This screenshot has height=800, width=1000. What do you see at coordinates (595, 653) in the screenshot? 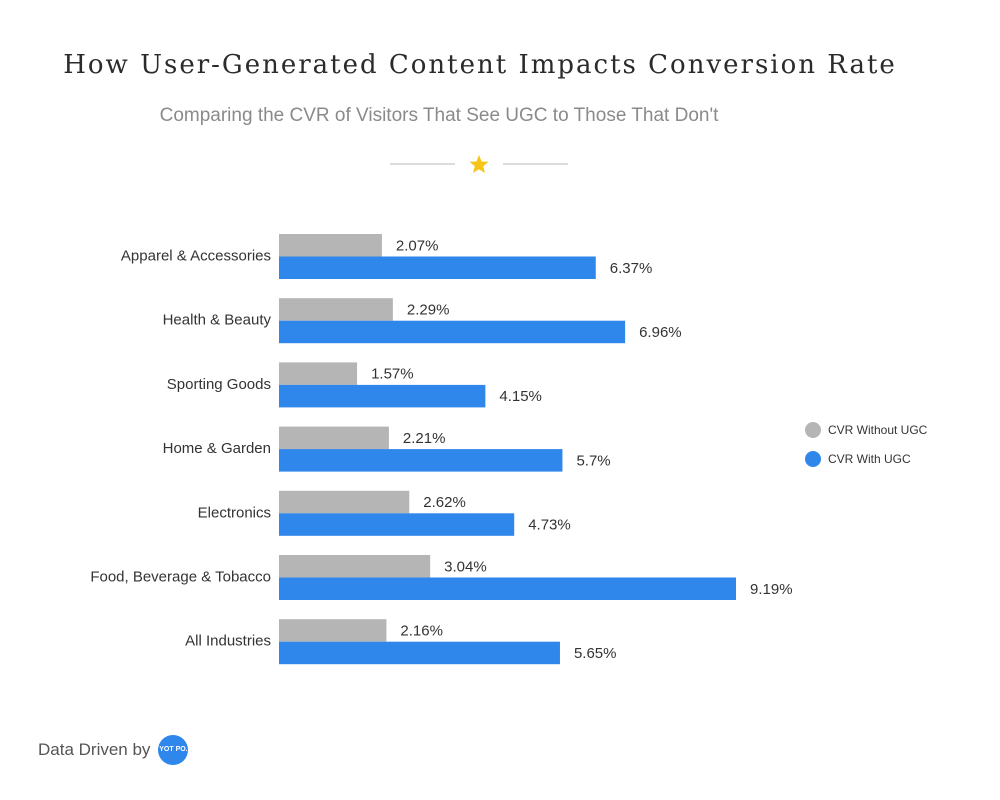
I see `data-label: 5.65%` at bounding box center [595, 653].